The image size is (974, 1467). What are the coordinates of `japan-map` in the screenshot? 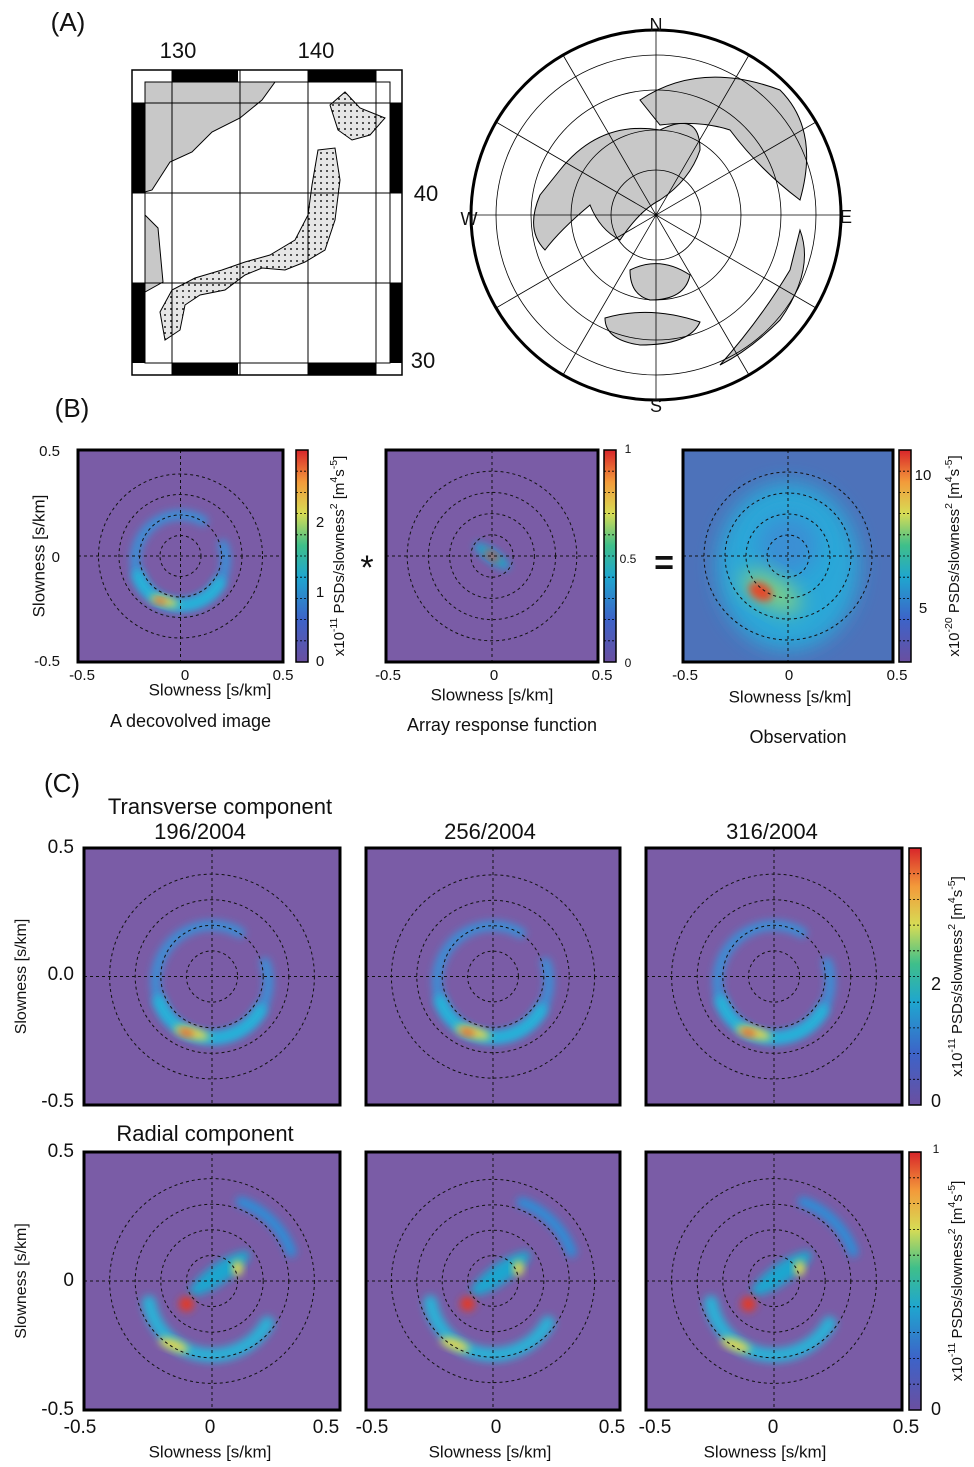 It's located at (267, 222).